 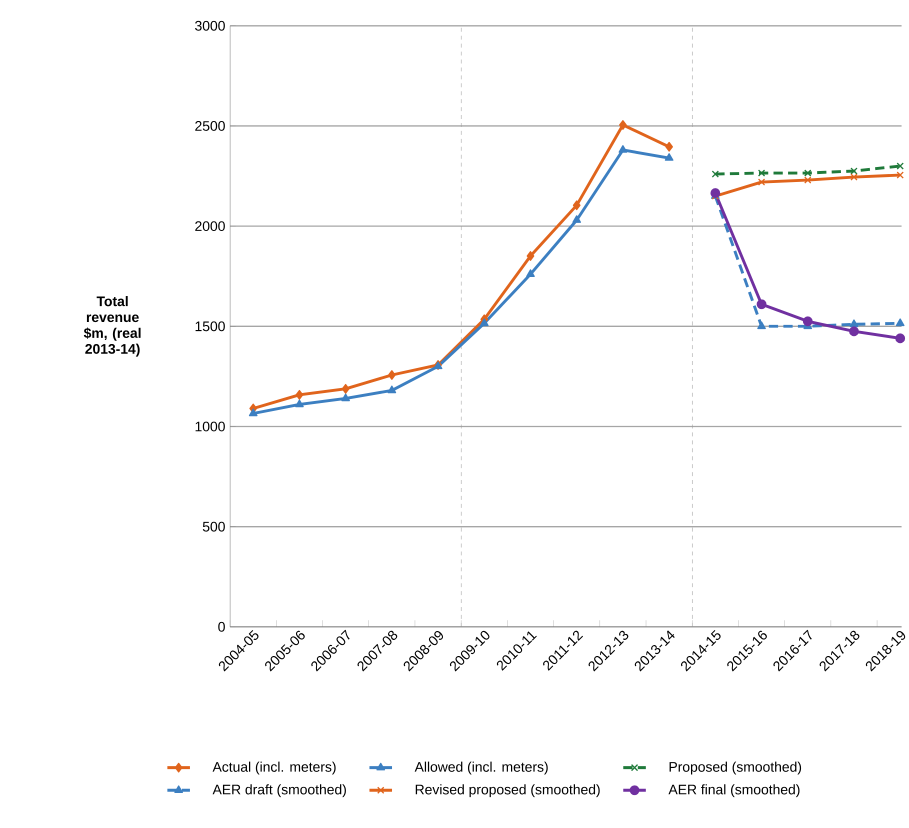 I want to click on y-tick-label: 0, so click(x=221, y=627).